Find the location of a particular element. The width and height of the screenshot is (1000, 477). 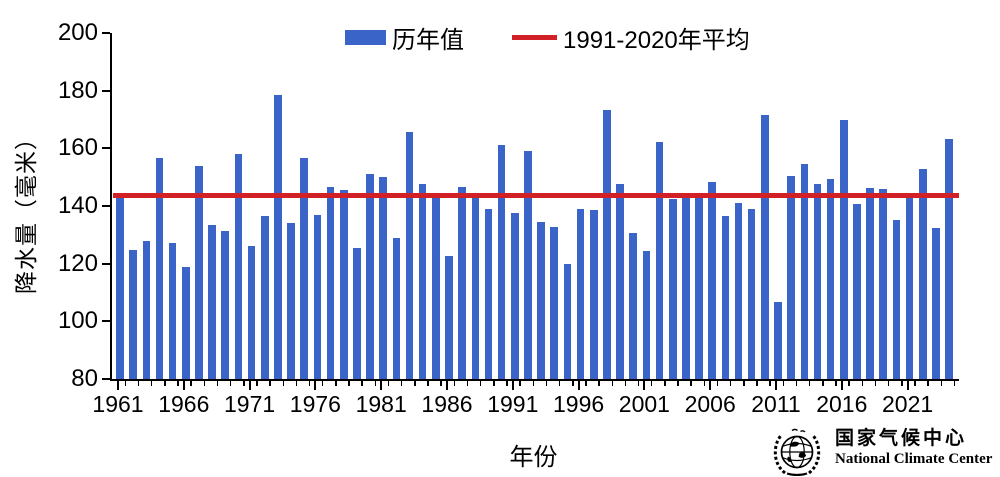

bar-1967 is located at coordinates (199, 272).